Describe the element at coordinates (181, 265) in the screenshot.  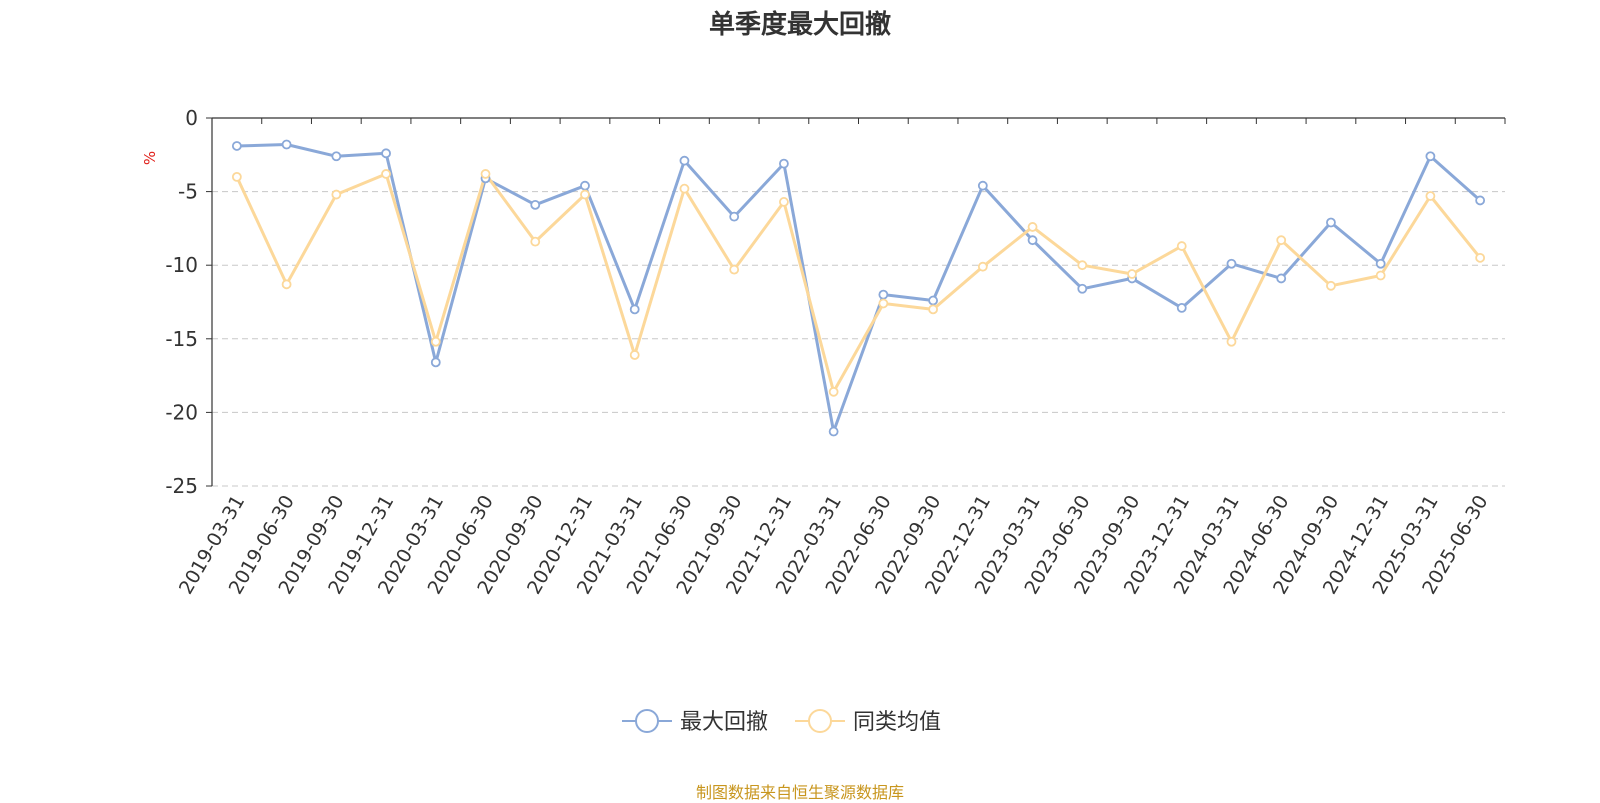
I see `y-tick-label: -10` at that location.